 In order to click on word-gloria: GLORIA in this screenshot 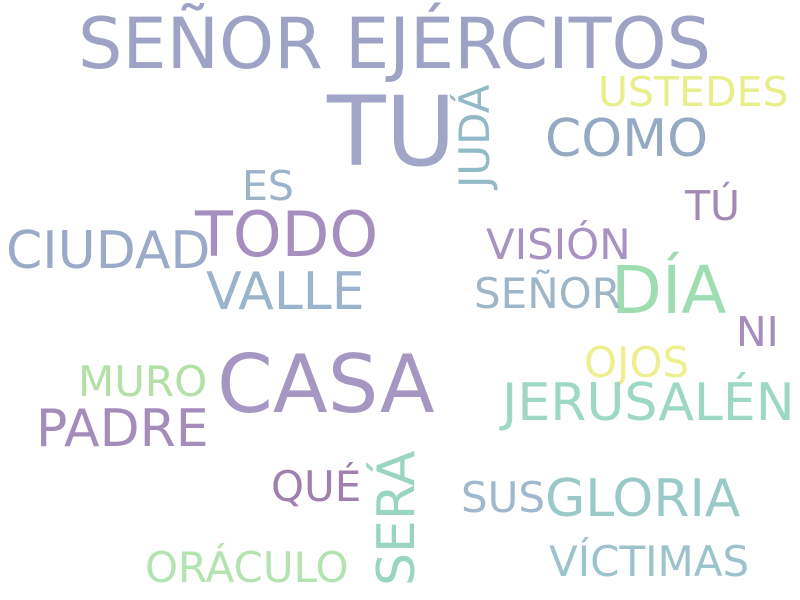, I will do `click(643, 499)`.